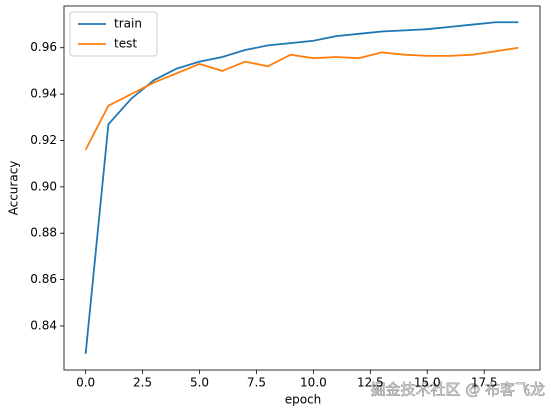 The height and width of the screenshot is (413, 551). What do you see at coordinates (43, 233) in the screenshot?
I see `y-tick-label: 0.88` at bounding box center [43, 233].